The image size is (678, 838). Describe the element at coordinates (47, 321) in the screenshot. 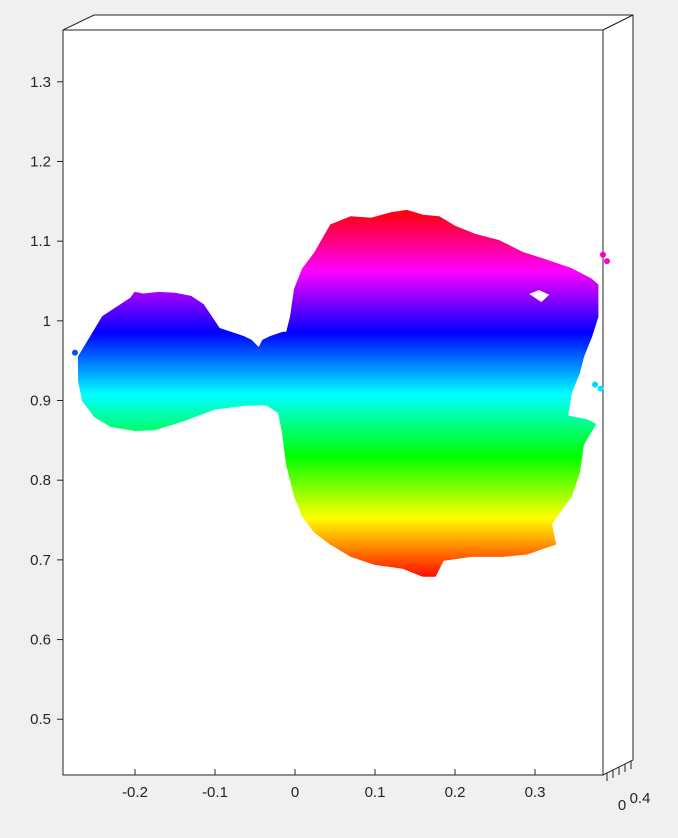

I see `y-tick-label: 1` at that location.